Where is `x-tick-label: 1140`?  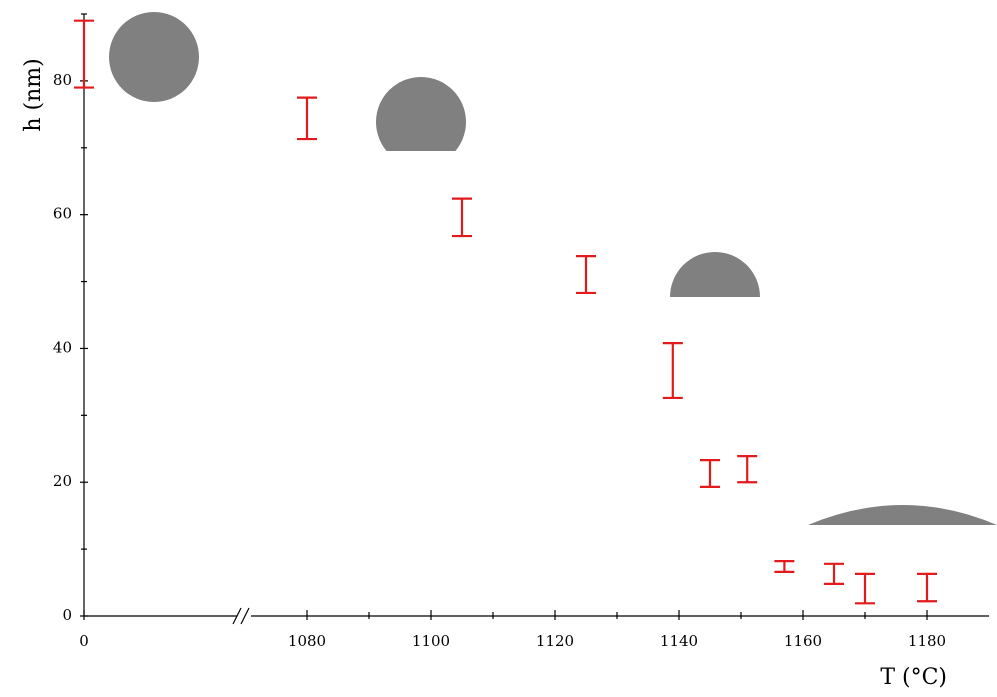
x-tick-label: 1140 is located at coordinates (679, 641).